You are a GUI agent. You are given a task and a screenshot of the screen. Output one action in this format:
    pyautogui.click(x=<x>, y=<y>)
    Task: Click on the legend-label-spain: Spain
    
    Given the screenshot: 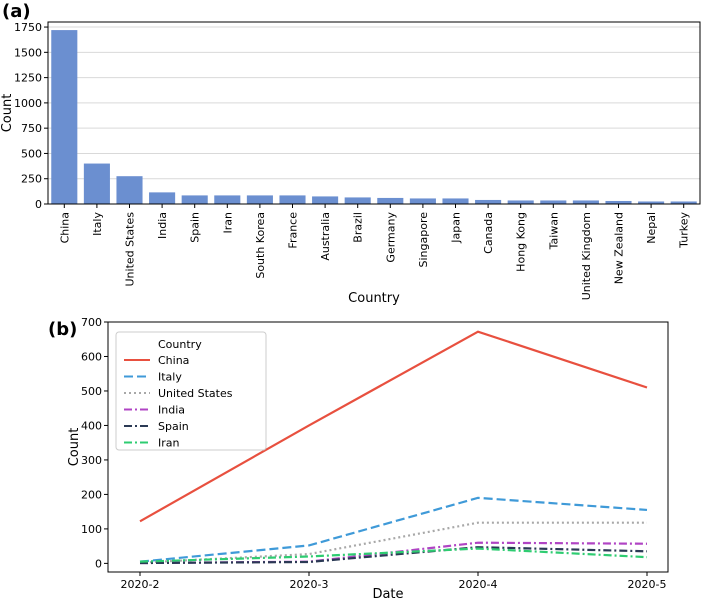 What is the action you would take?
    pyautogui.click(x=173, y=426)
    